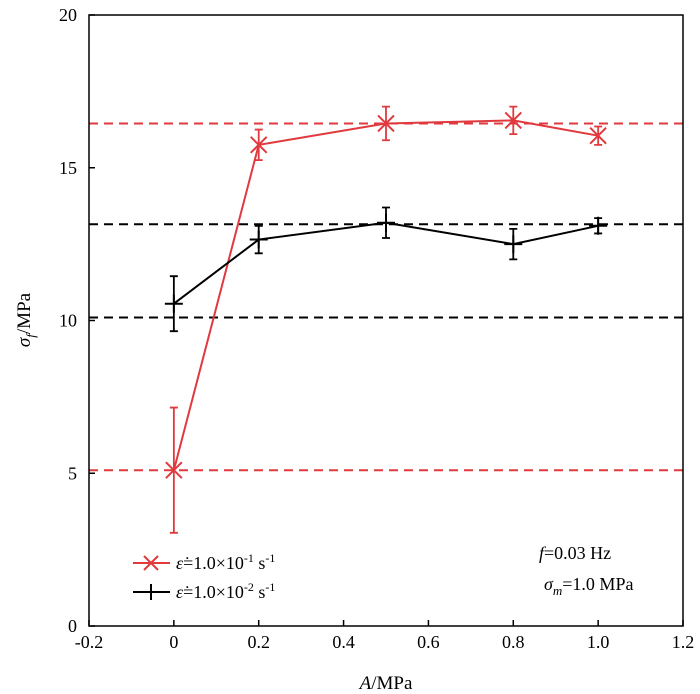 The width and height of the screenshot is (700, 694). What do you see at coordinates (575, 553) in the screenshot?
I see `annotation-frequency: f=0.03 Hz` at bounding box center [575, 553].